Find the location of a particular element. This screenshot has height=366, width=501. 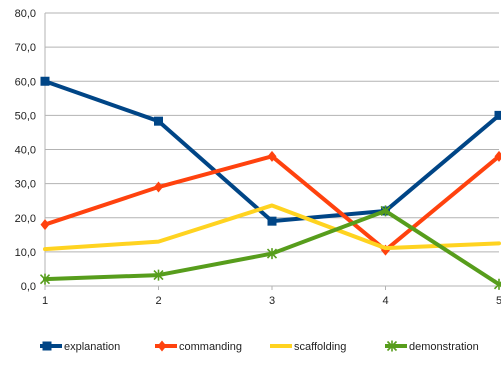

y-tick-label: 80,0 is located at coordinates (25, 14).